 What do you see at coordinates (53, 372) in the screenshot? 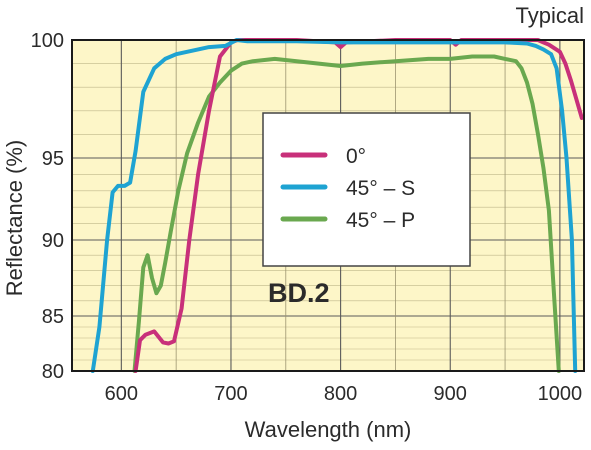
I see `y-tick-label: 80` at bounding box center [53, 372].